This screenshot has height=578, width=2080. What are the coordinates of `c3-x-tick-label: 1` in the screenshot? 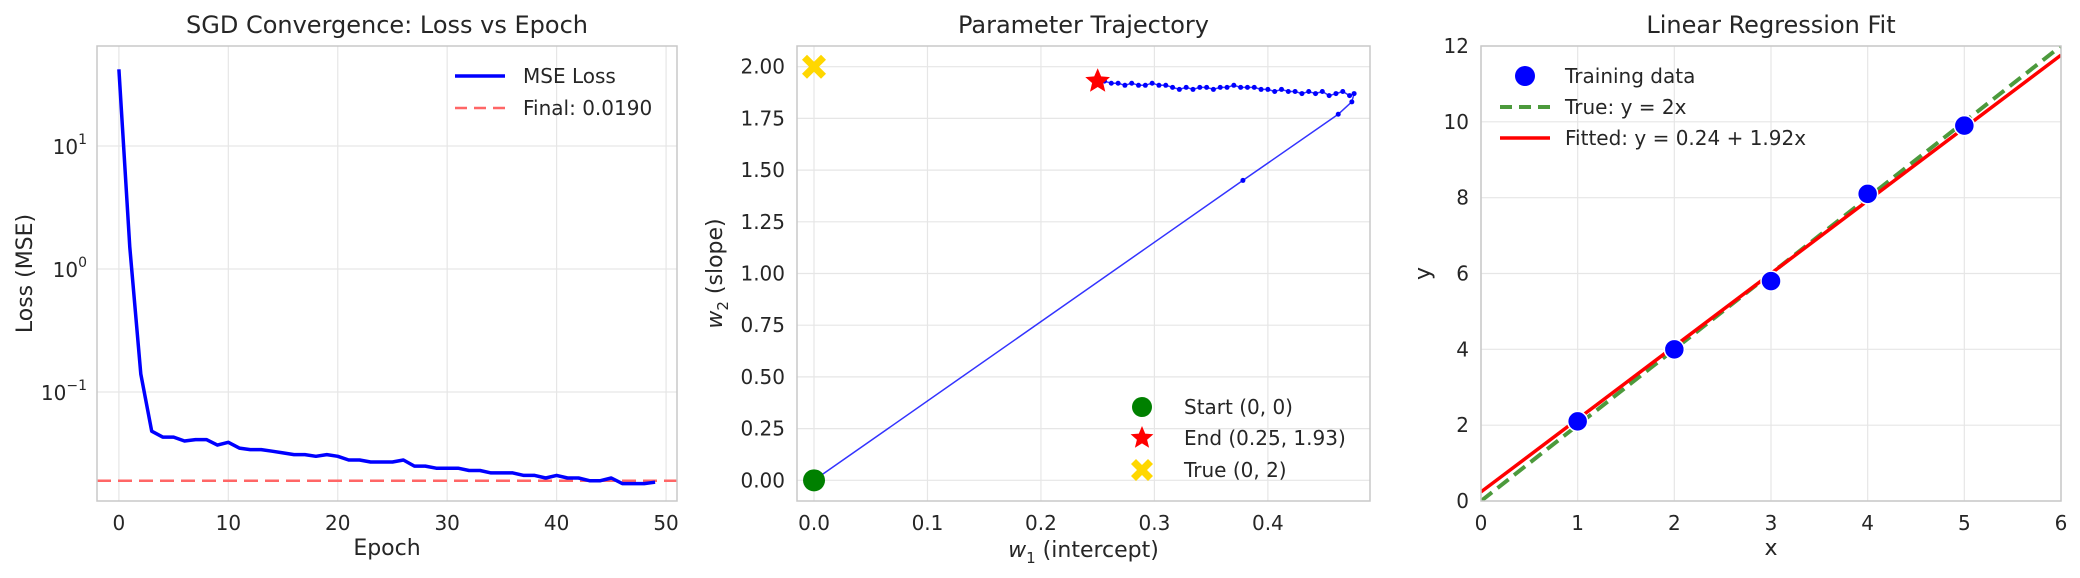 It's located at (1577, 523).